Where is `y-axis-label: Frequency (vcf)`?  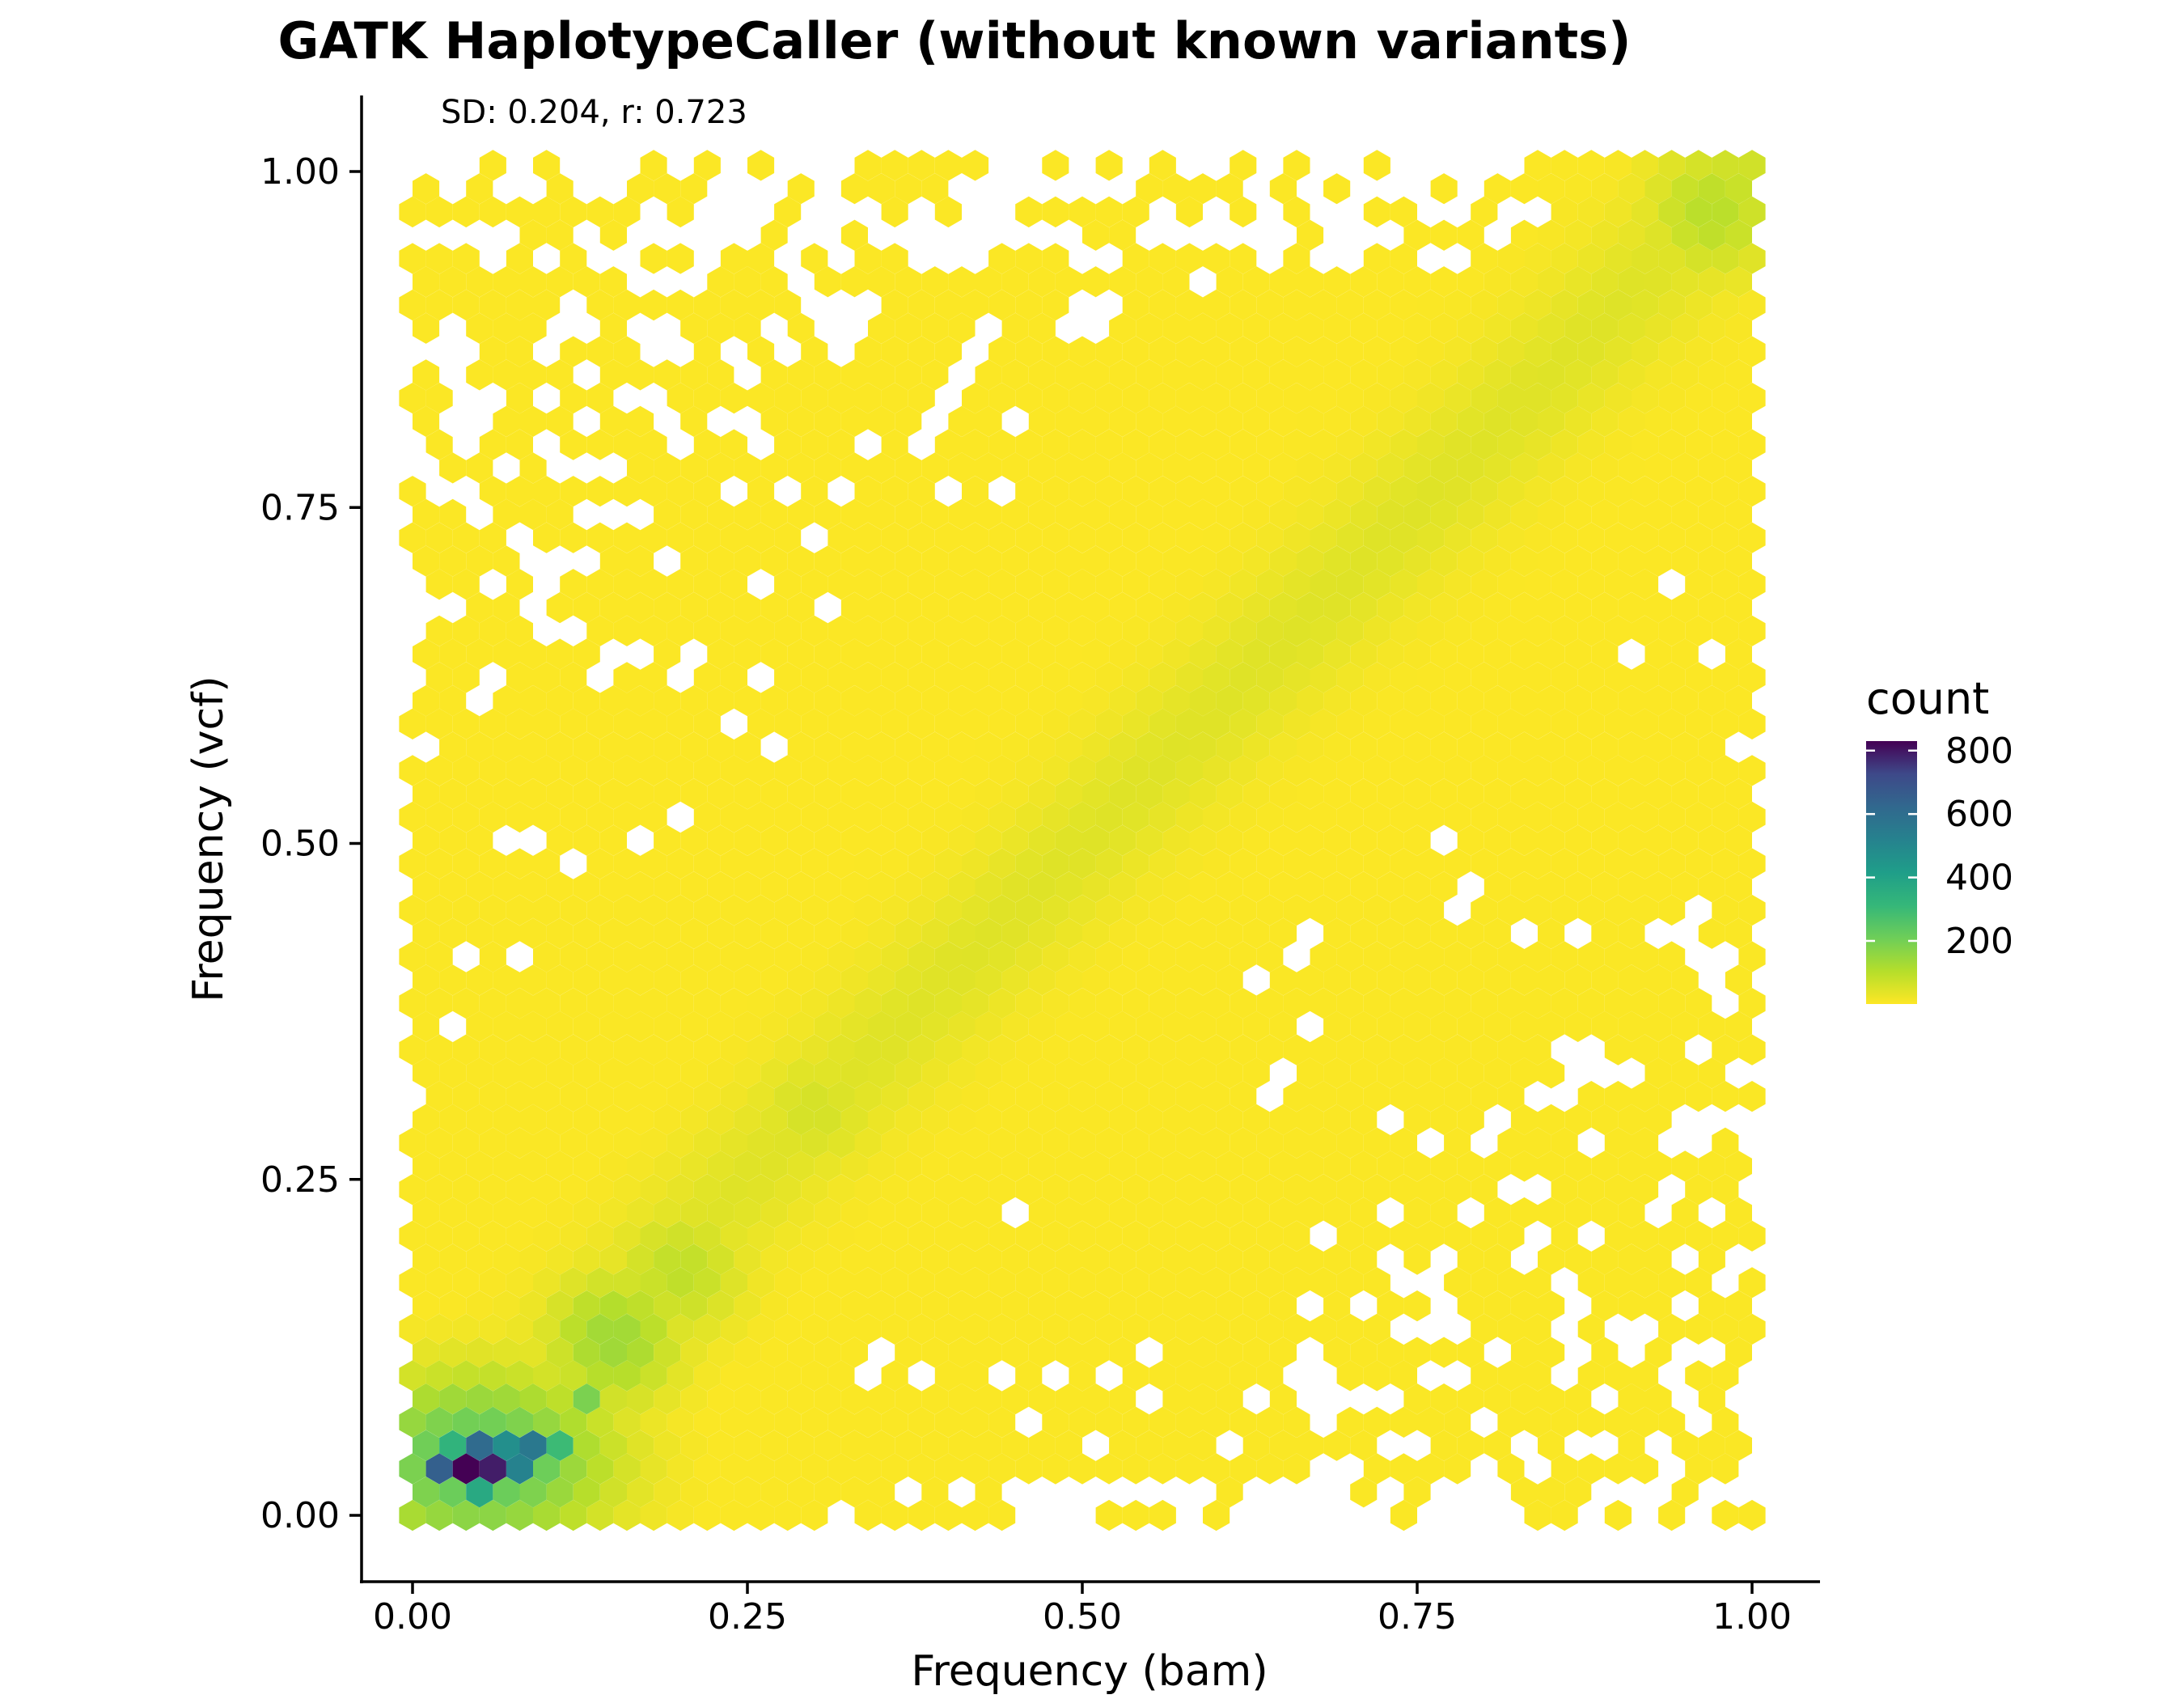 y-axis-label: Frequency (vcf) is located at coordinates (208, 839).